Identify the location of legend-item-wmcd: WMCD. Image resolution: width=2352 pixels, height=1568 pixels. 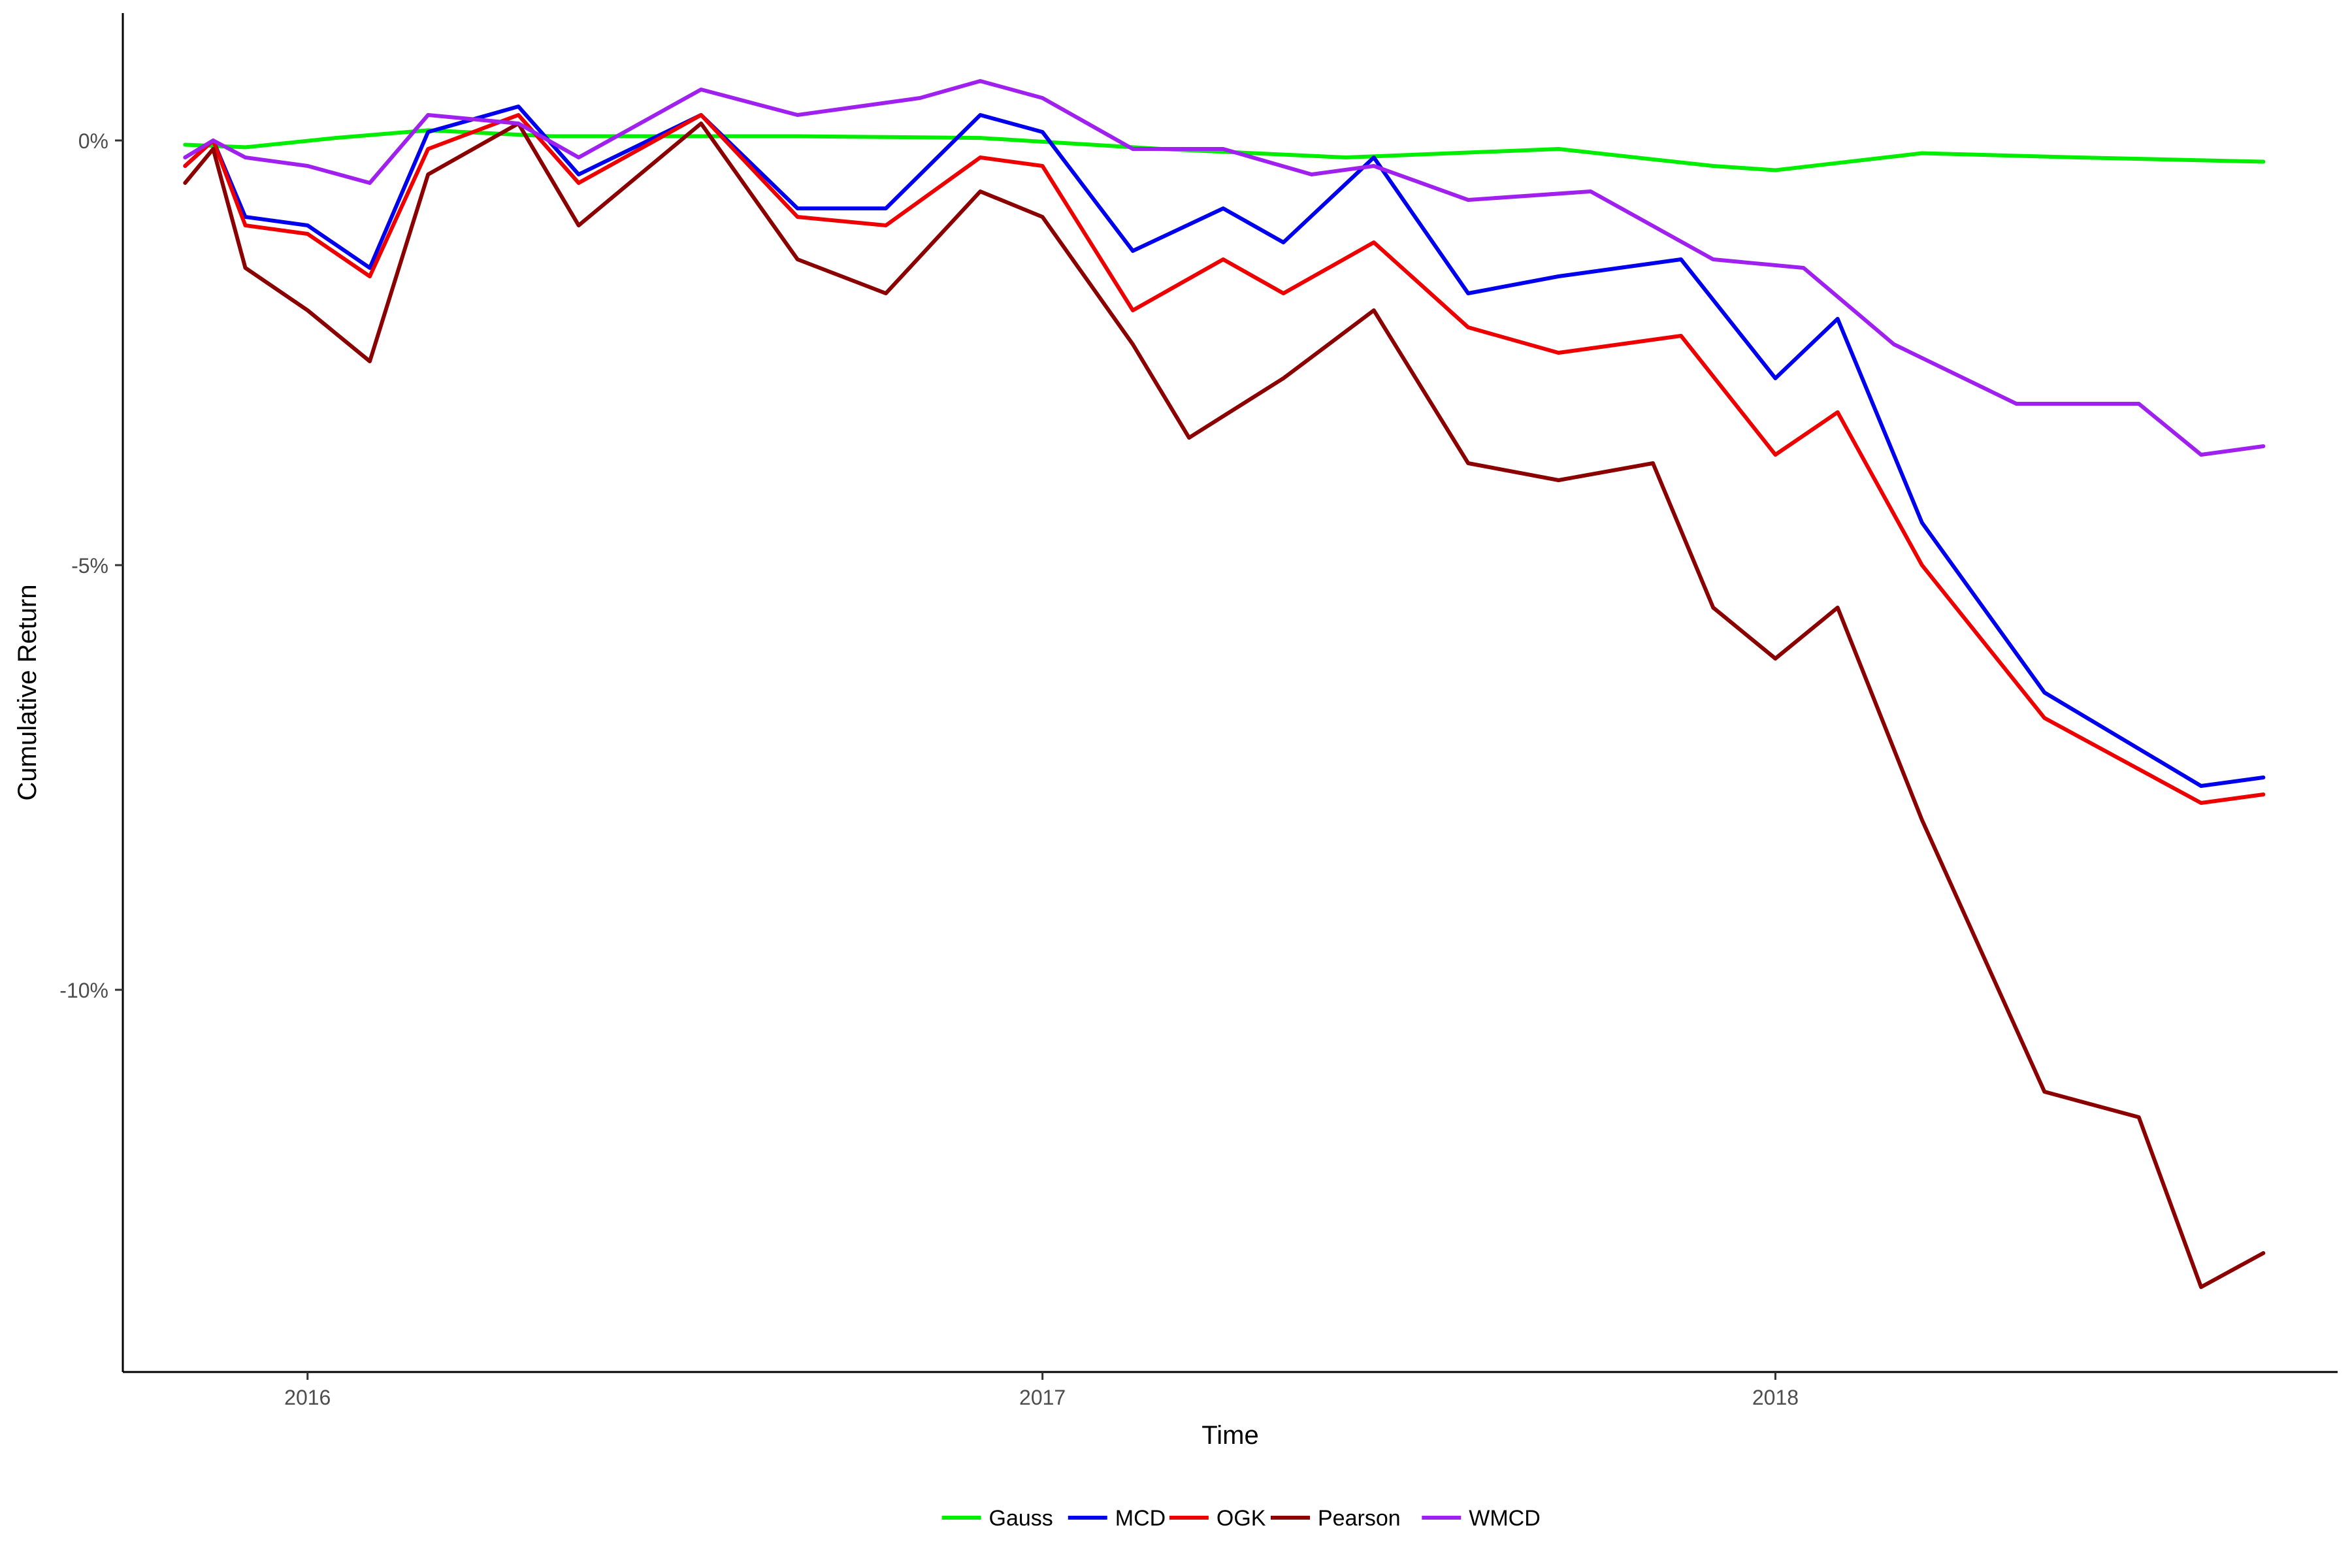
(1481, 1518).